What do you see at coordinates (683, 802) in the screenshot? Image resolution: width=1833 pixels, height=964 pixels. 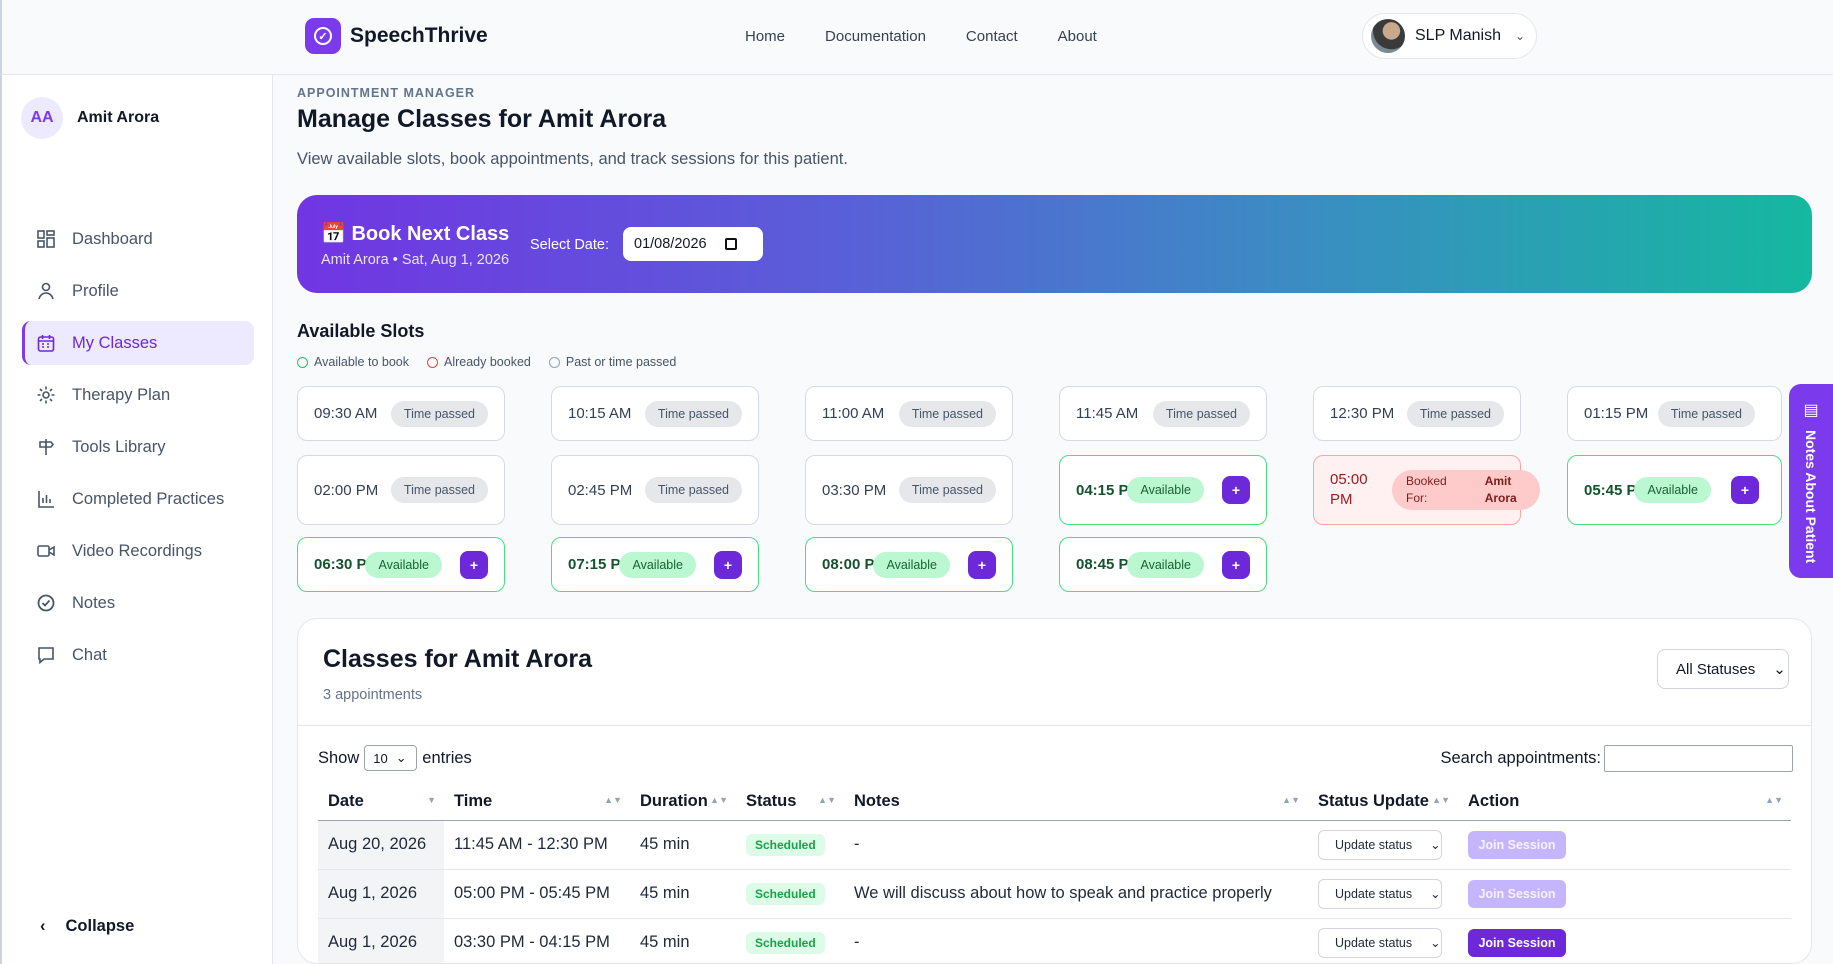 I see `column-header-duration: Duration ▲▼` at bounding box center [683, 802].